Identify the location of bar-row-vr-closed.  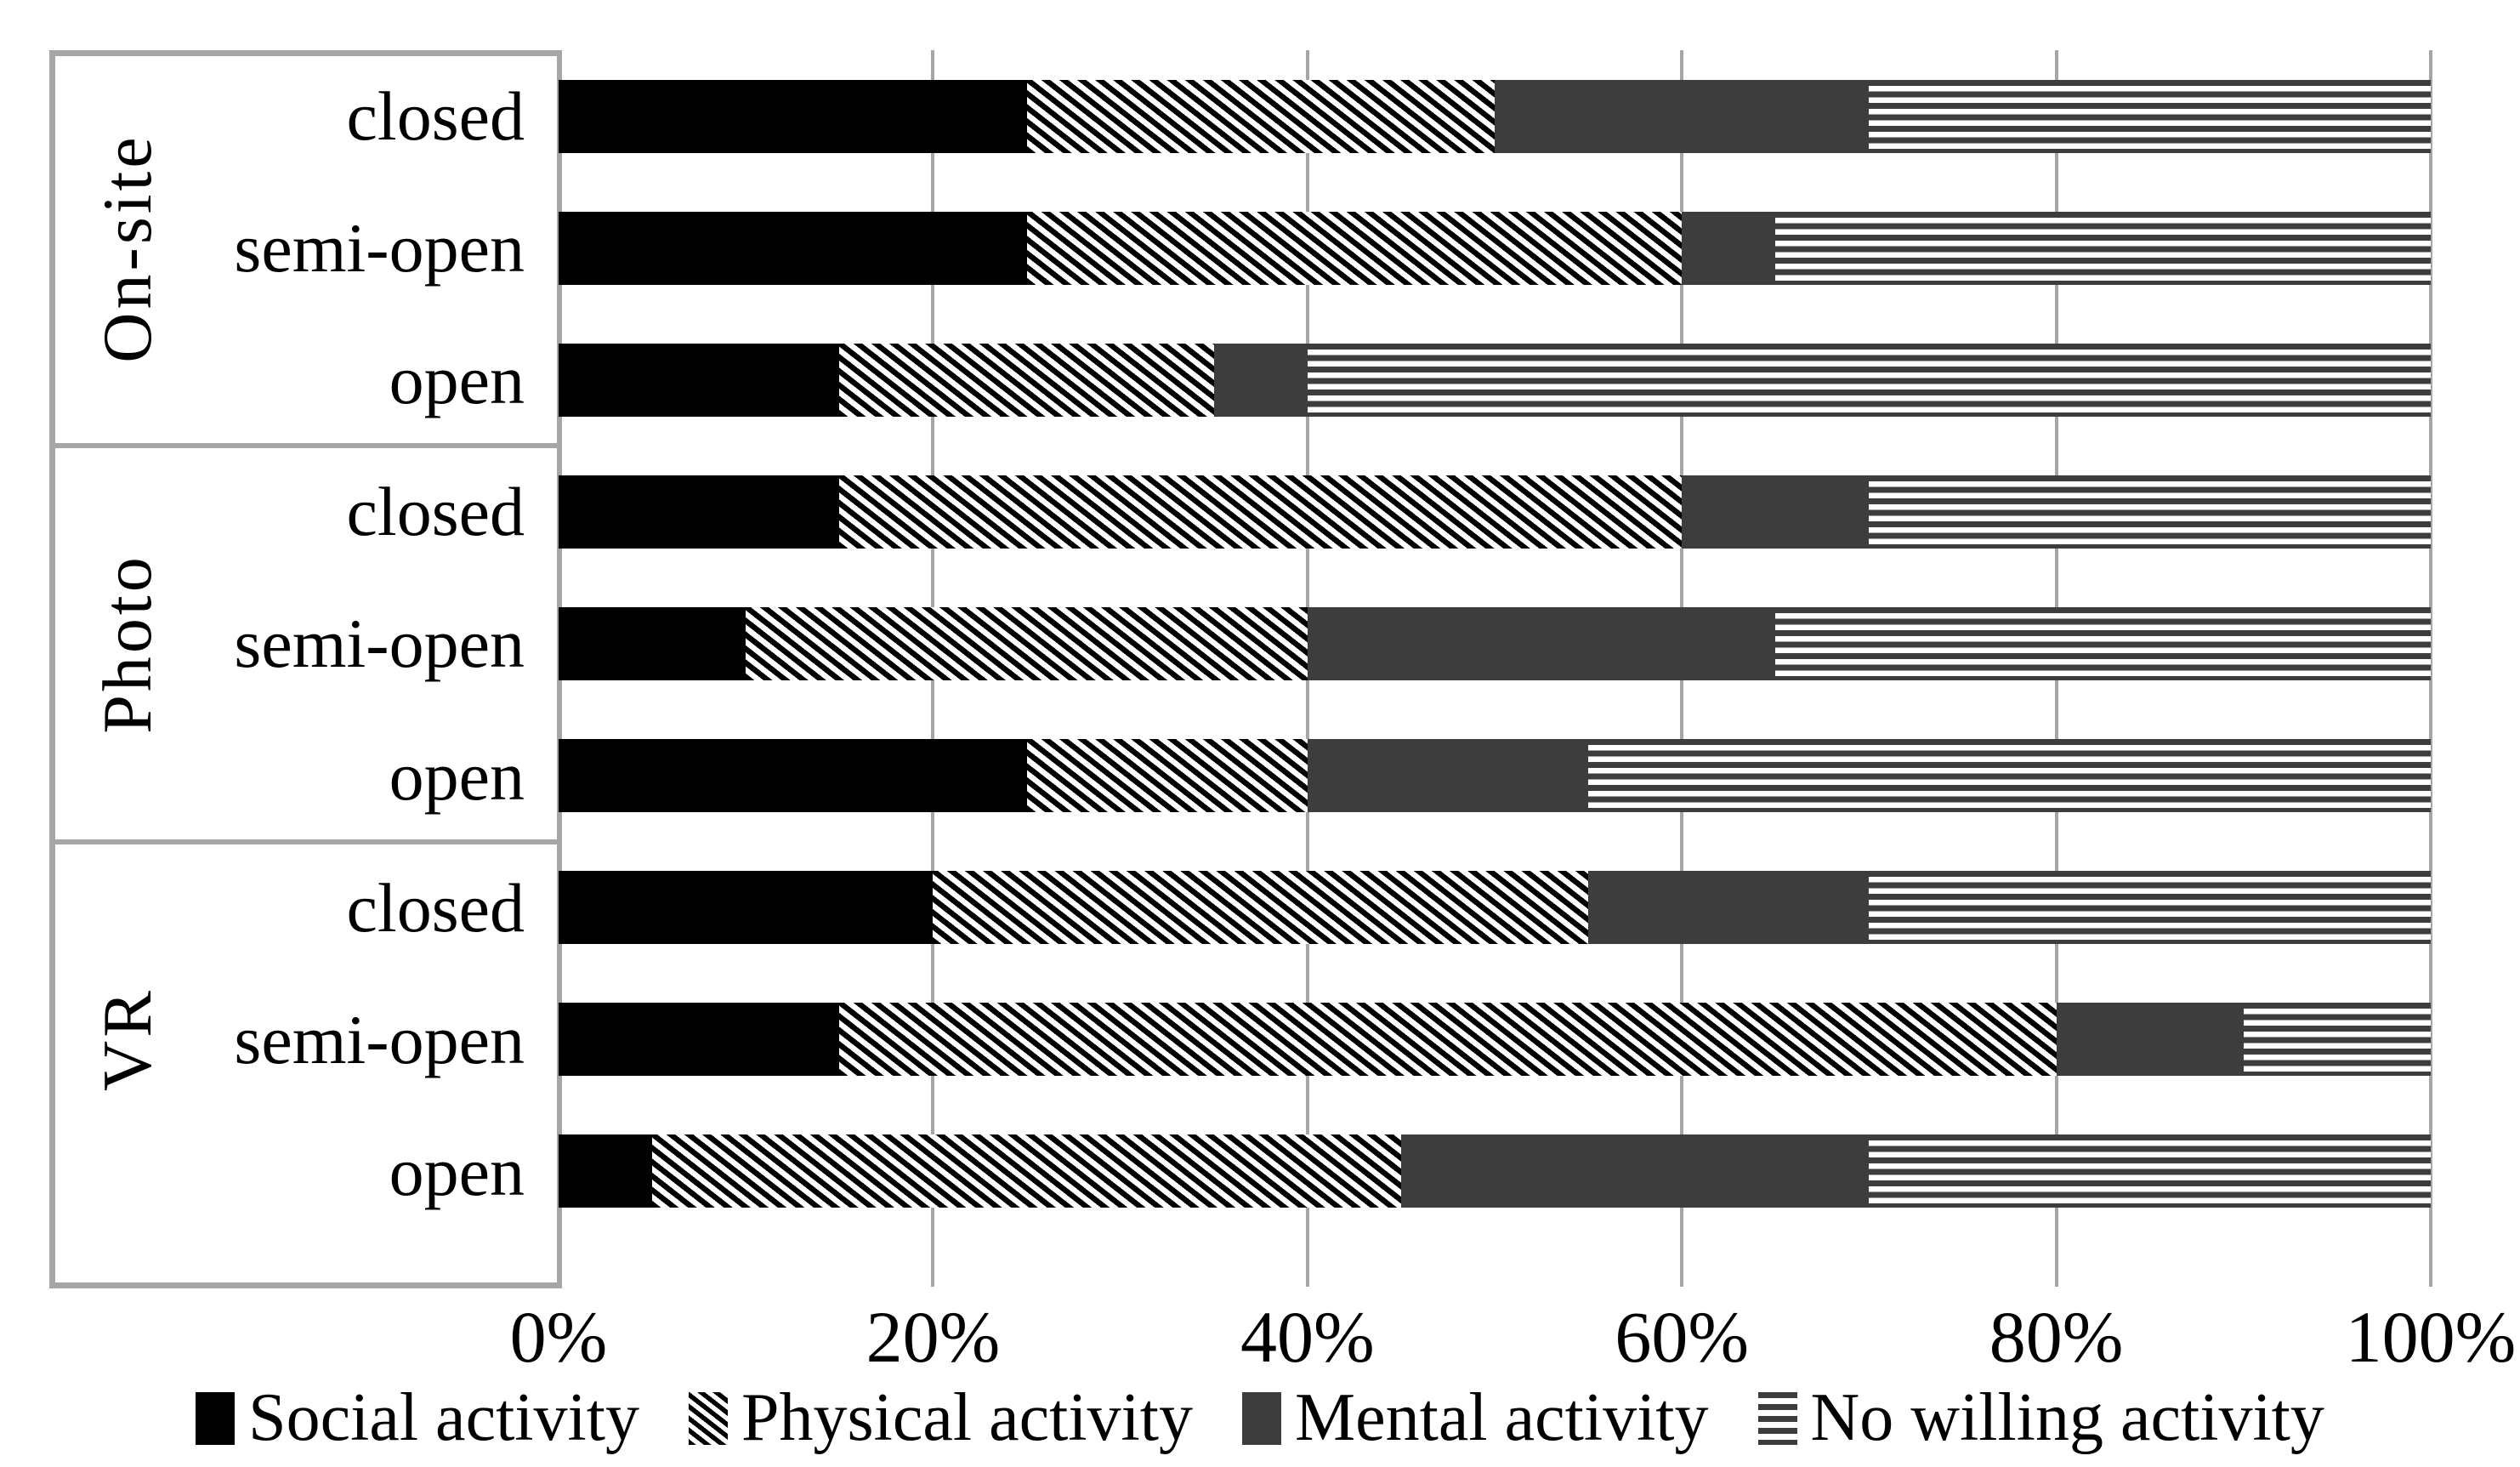
(1495, 908).